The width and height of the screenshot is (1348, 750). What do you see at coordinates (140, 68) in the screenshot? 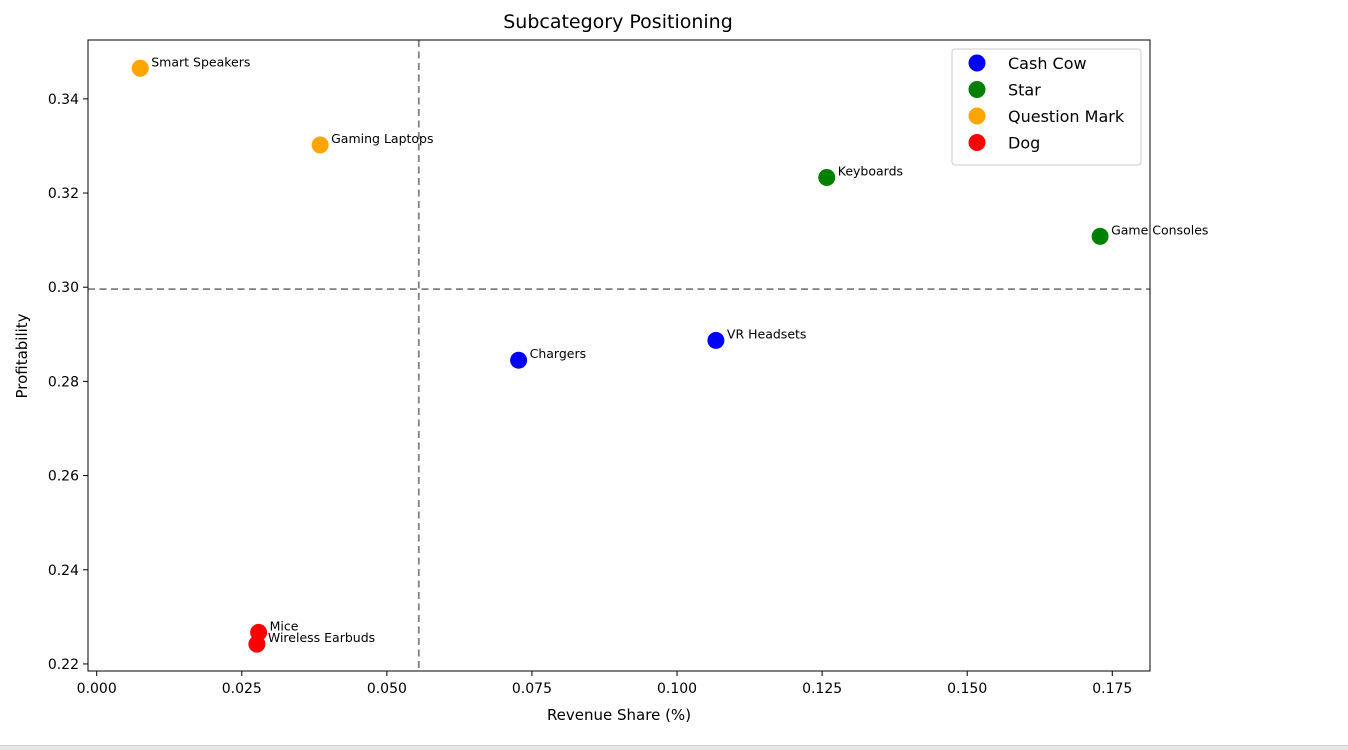
I see `point-smart-speakers` at bounding box center [140, 68].